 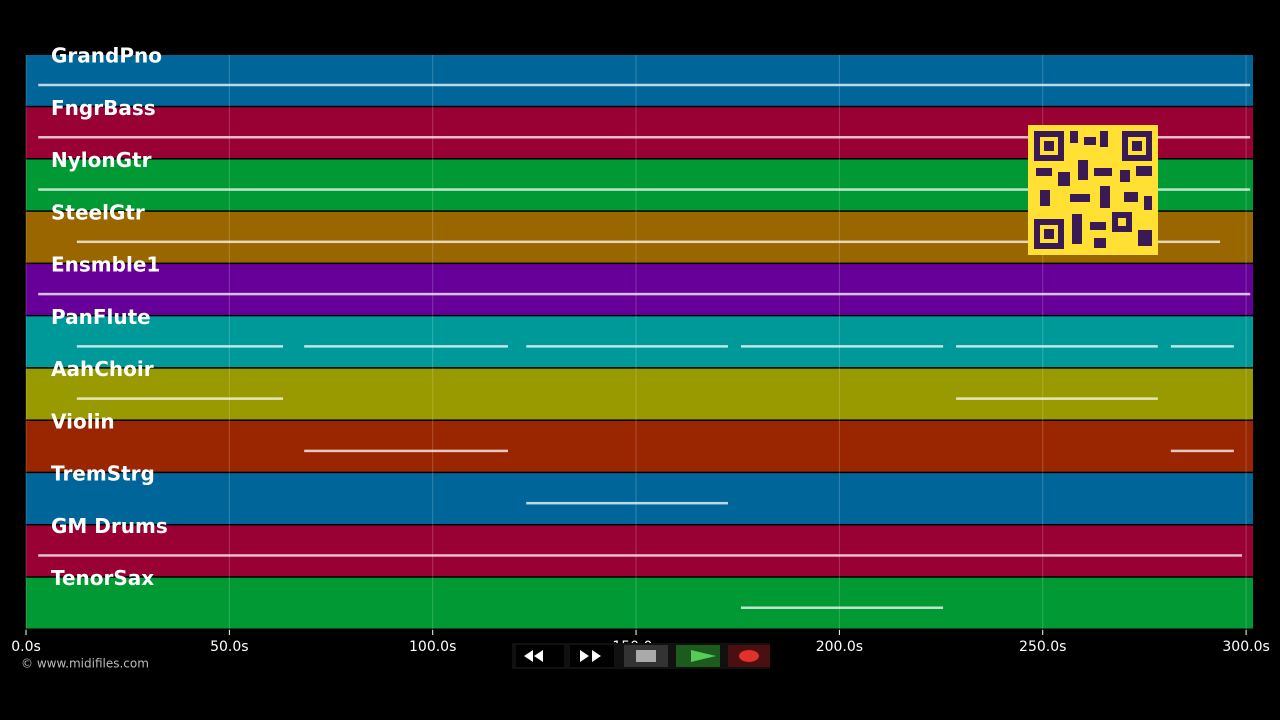 I want to click on track-name: TremStrg, so click(x=103, y=474).